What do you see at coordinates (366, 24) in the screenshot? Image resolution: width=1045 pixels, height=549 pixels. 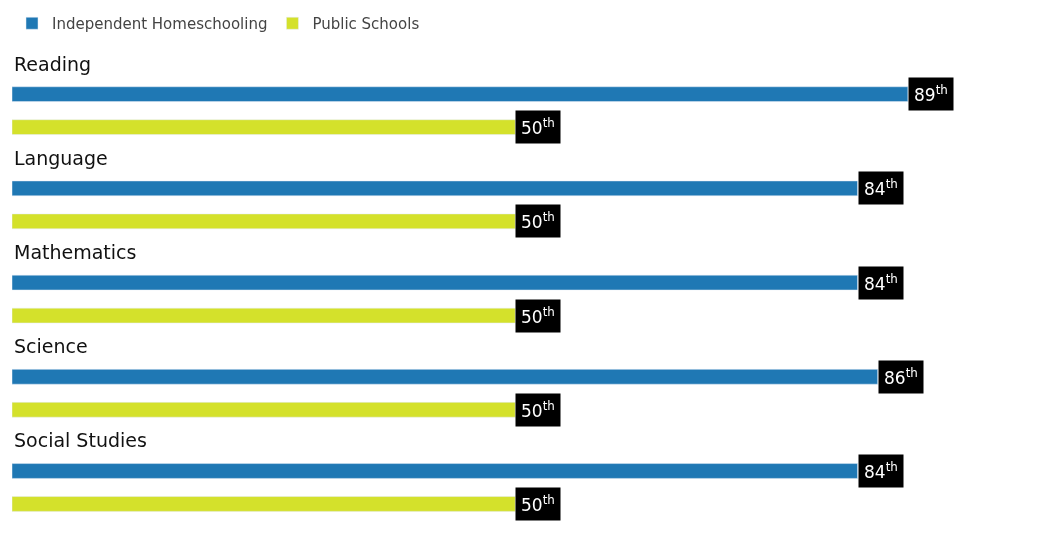 I see `legend-label: Public Schools` at bounding box center [366, 24].